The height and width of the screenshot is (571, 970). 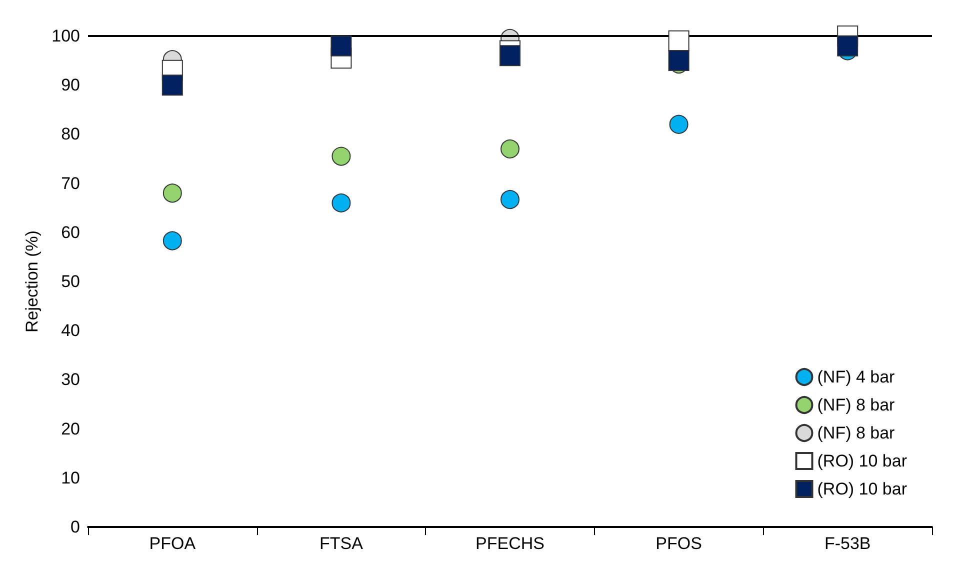 What do you see at coordinates (70, 330) in the screenshot?
I see `y-tick-label: 40` at bounding box center [70, 330].